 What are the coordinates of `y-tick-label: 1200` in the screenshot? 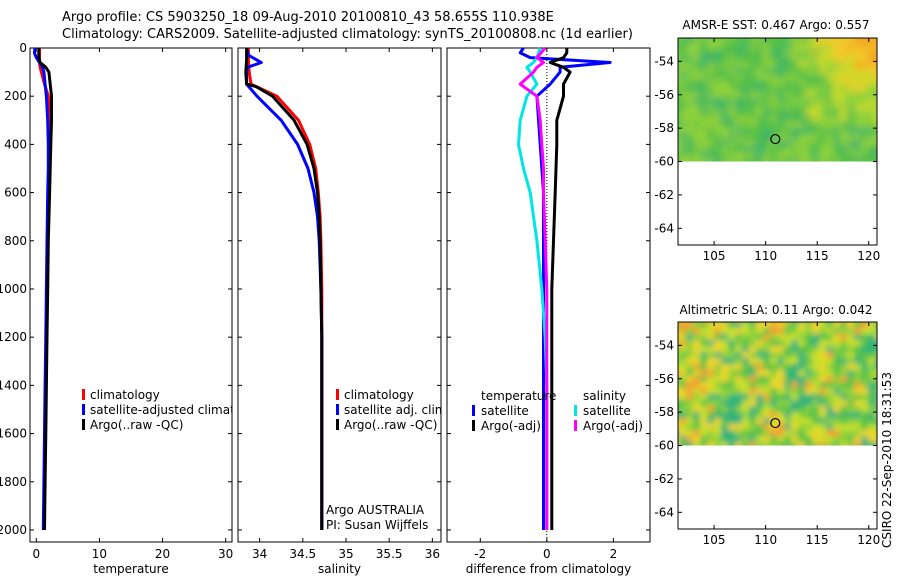 It's located at (13, 337).